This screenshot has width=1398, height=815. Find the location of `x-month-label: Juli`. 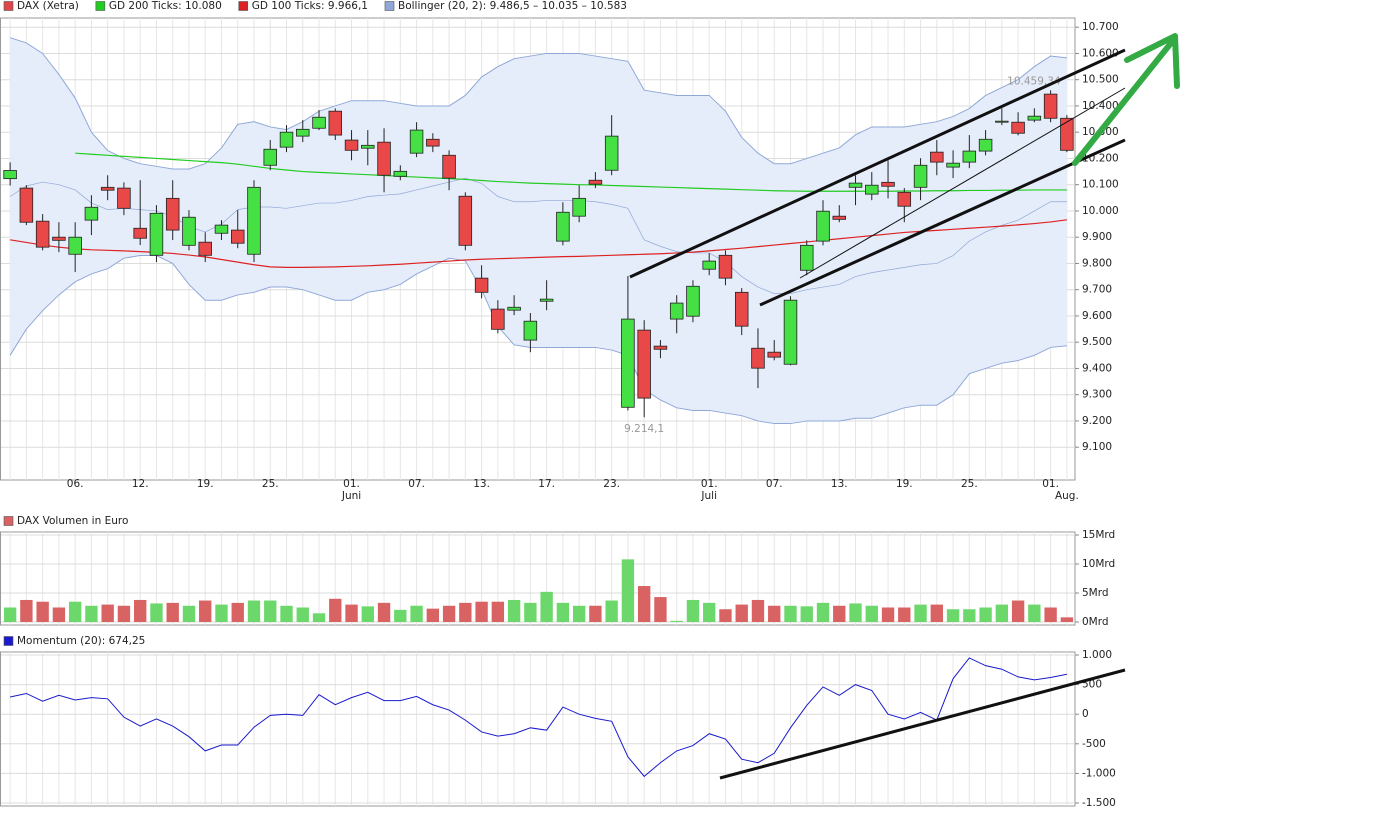

x-month-label: Juli is located at coordinates (708, 496).